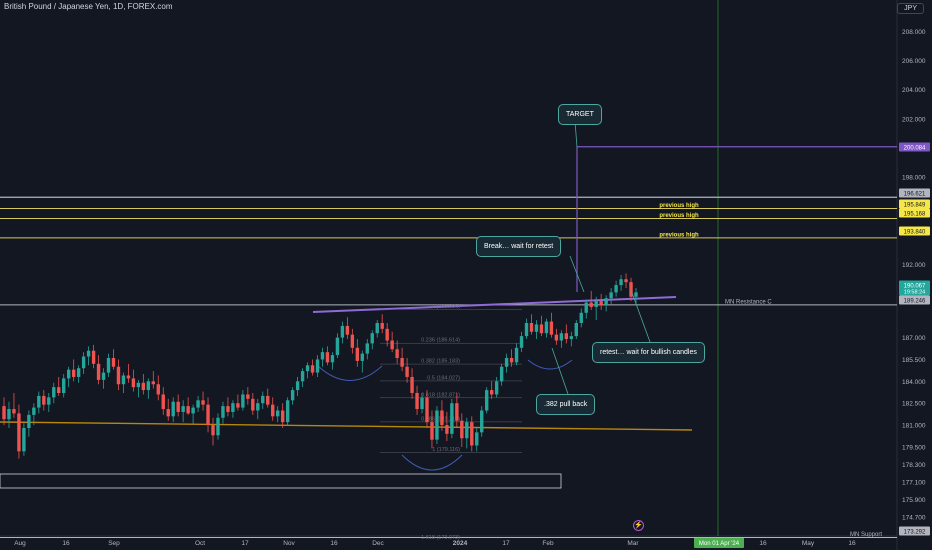  Describe the element at coordinates (808, 543) in the screenshot. I see `x-tick-label: May` at that location.